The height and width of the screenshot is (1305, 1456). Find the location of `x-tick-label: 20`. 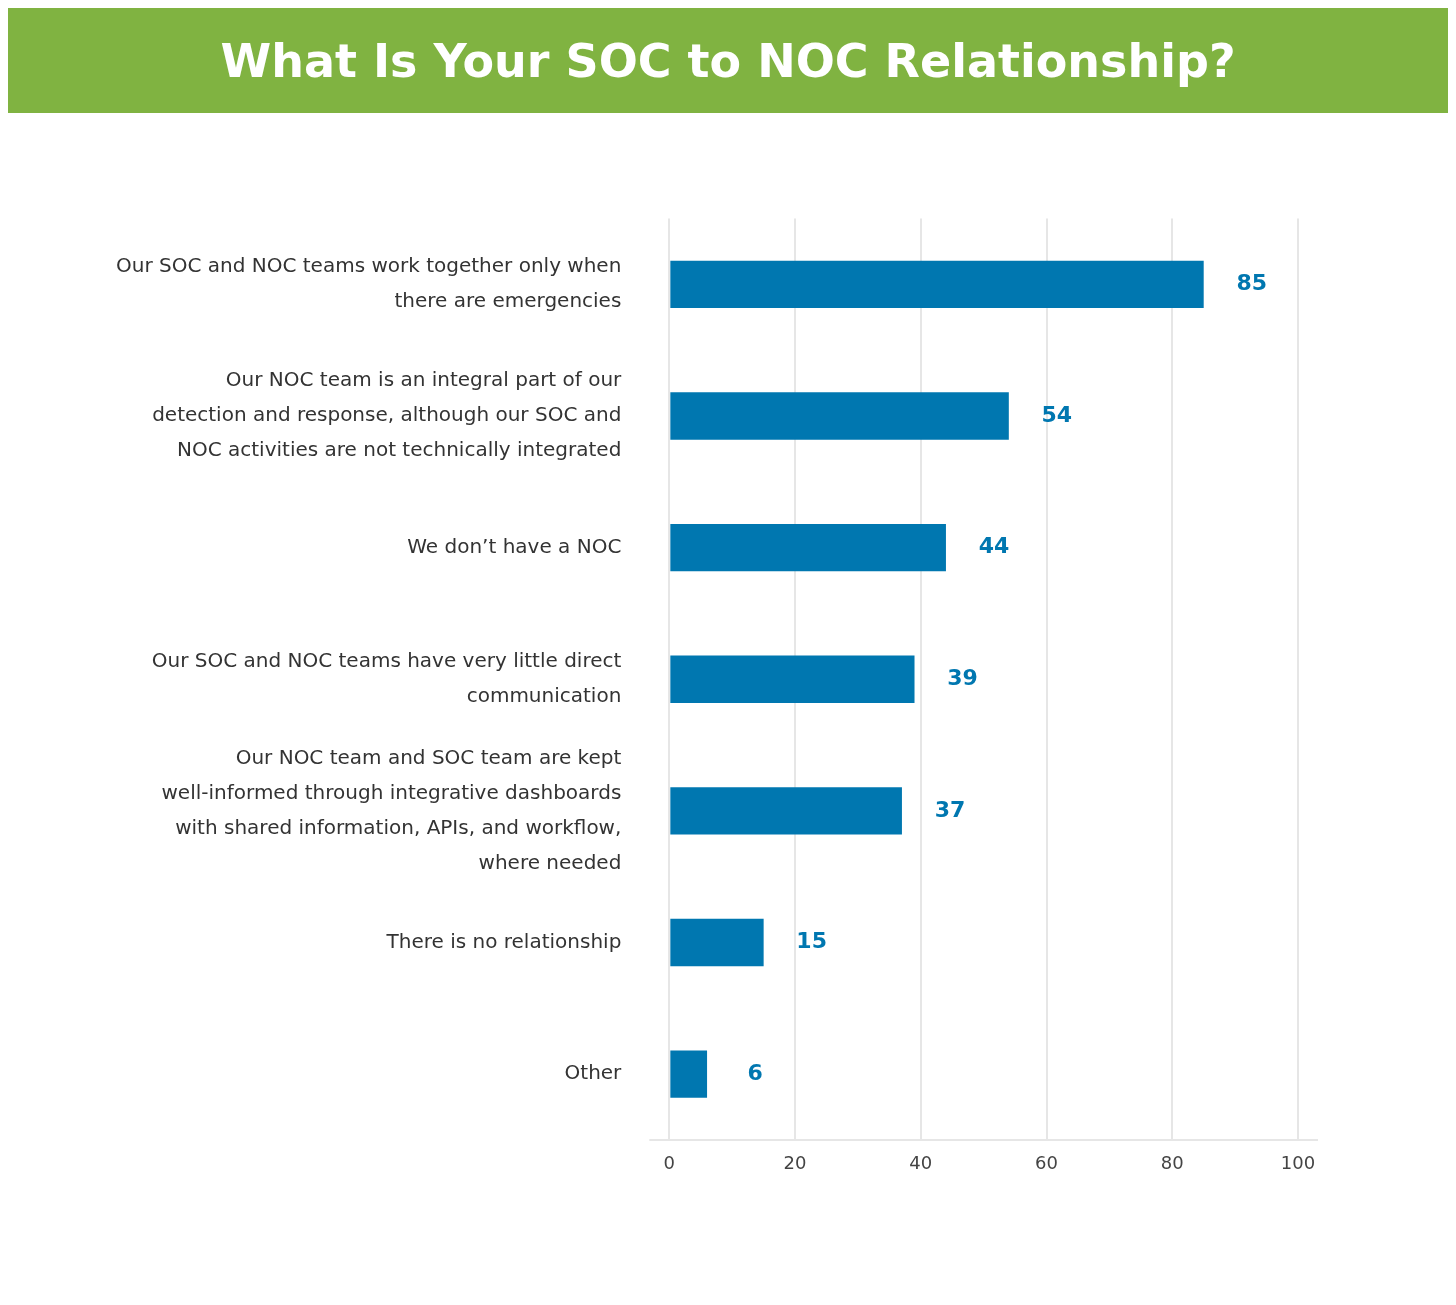

x-tick-label: 20 is located at coordinates (795, 1163).